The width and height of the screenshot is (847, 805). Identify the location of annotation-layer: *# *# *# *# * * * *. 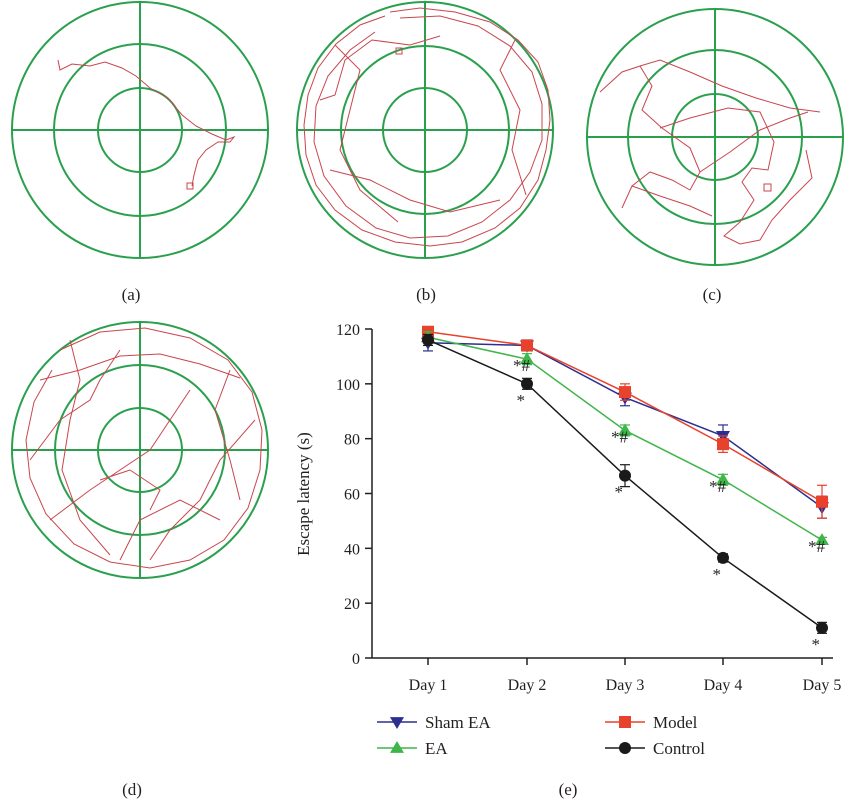
(669, 505).